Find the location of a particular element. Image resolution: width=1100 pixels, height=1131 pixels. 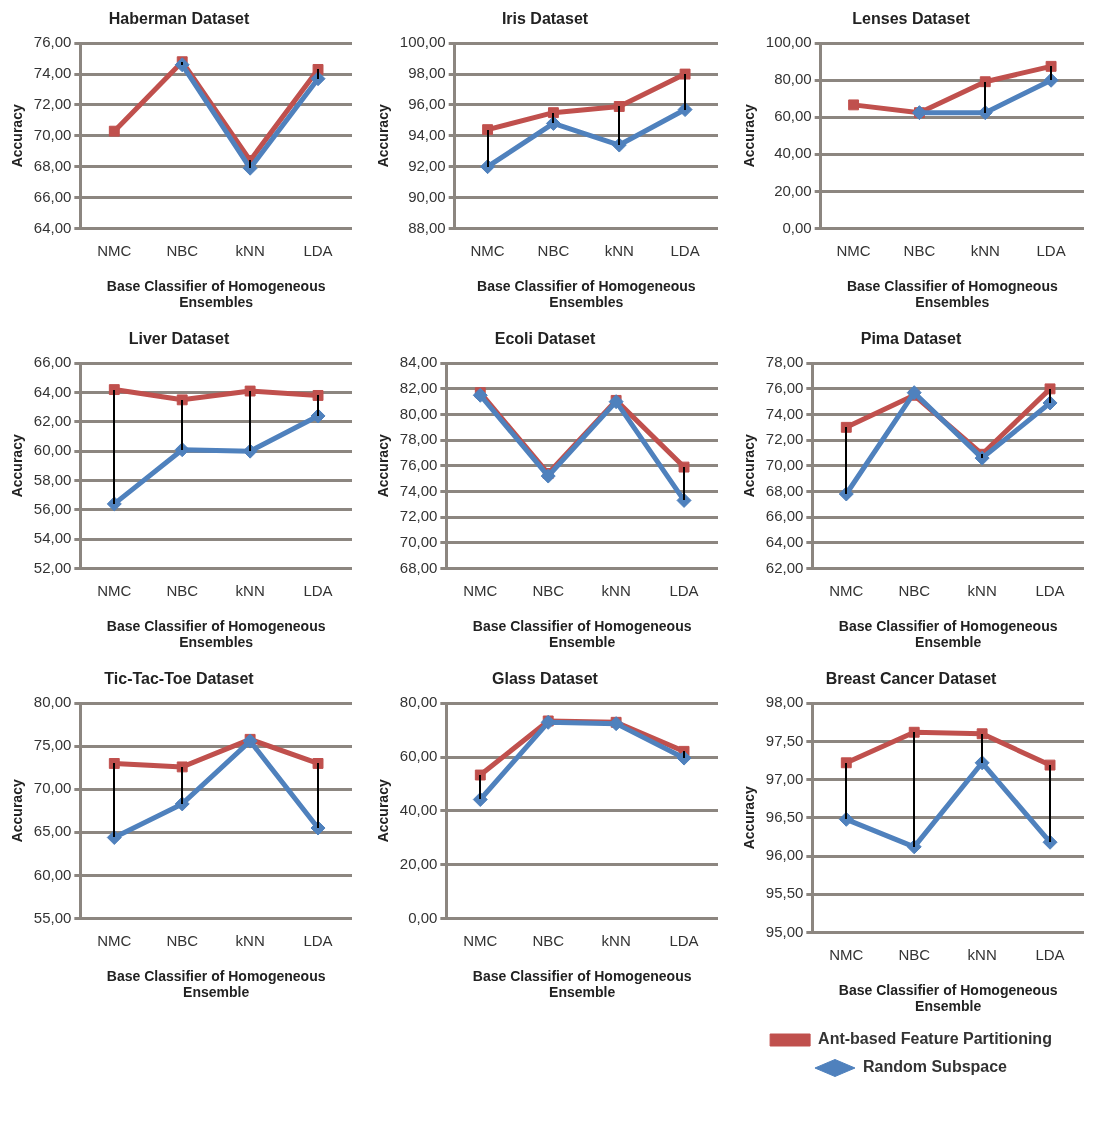

y-tick-label: 94,00 is located at coordinates (427, 134).